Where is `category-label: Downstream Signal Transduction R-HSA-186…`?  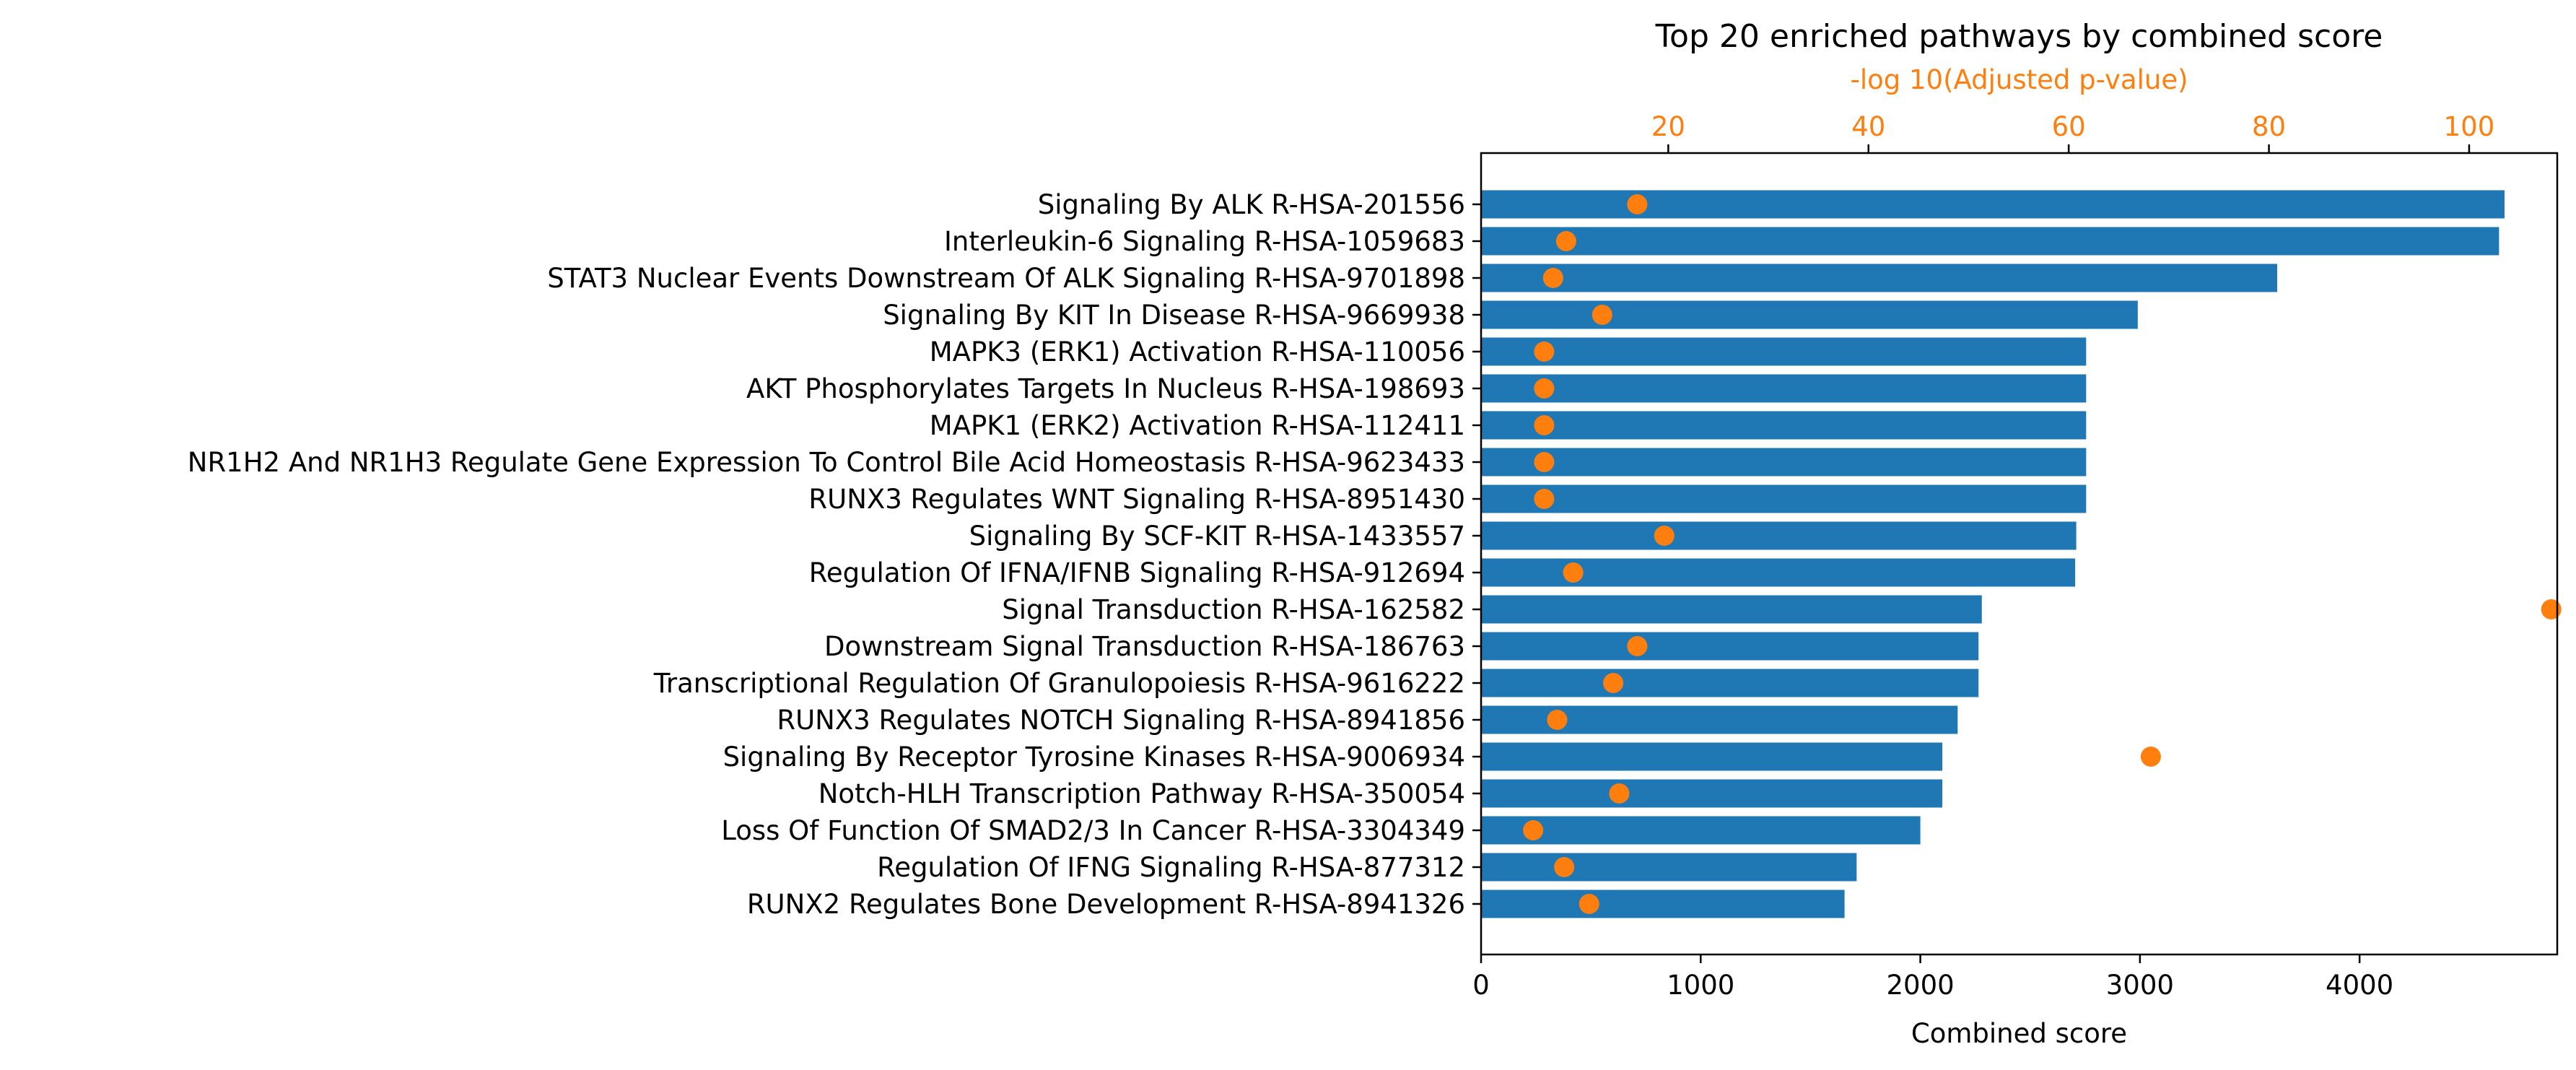 category-label: Downstream Signal Transduction R-HSA-186… is located at coordinates (1144, 646).